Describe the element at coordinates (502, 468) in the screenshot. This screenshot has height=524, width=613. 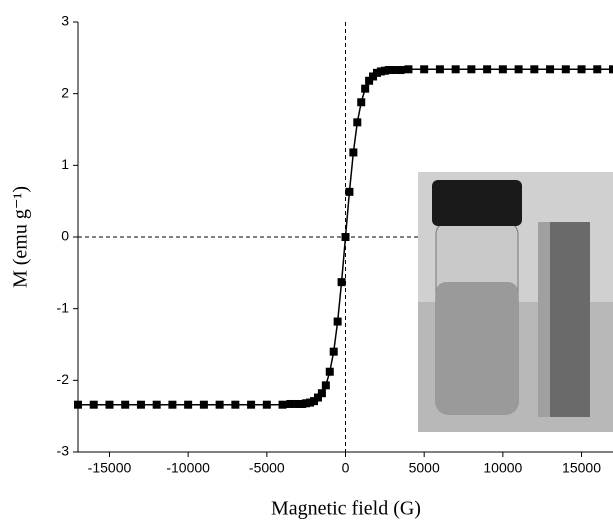
I see `x-tick-label: 10000` at that location.